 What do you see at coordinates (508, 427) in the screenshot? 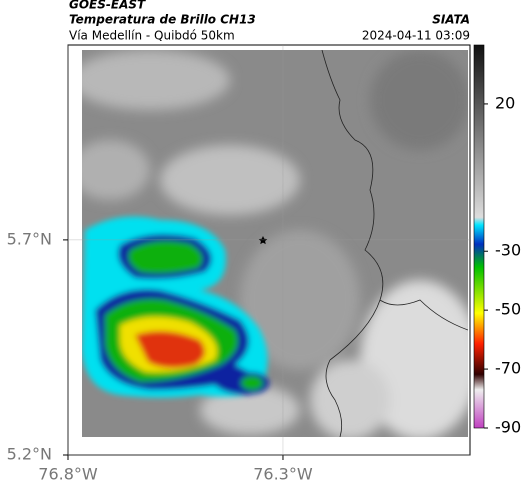
I see `colorbar-tick-label: -90` at bounding box center [508, 427].